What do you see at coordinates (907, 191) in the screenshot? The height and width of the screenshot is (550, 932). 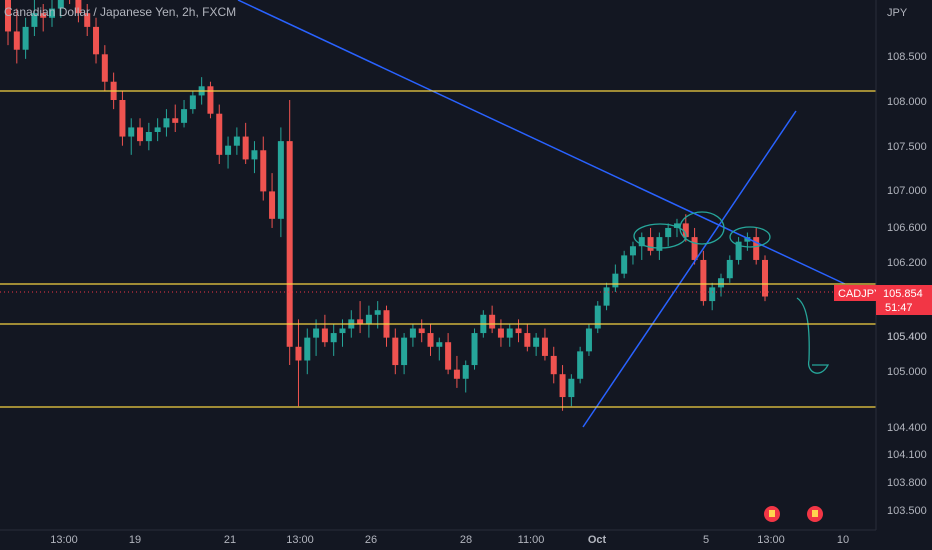 I see `price-tick-label: 107.000` at bounding box center [907, 191].